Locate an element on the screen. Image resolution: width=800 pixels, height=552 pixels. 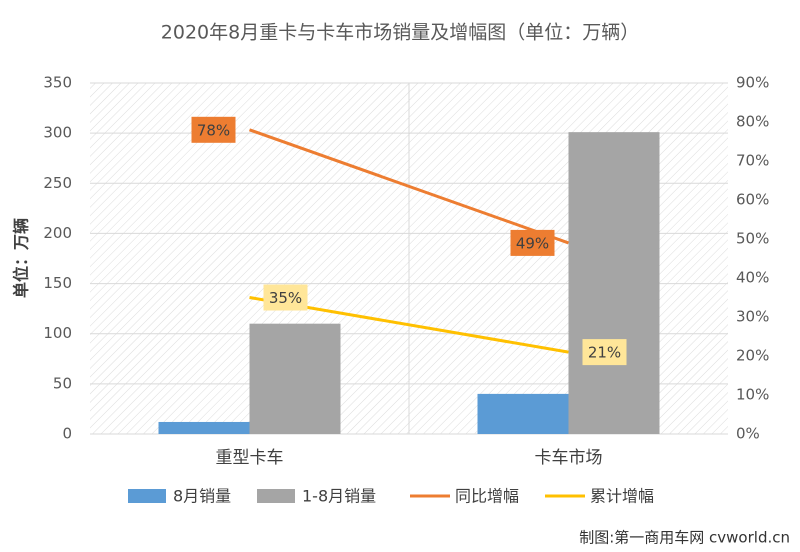
line-series is located at coordinates (409, 186).